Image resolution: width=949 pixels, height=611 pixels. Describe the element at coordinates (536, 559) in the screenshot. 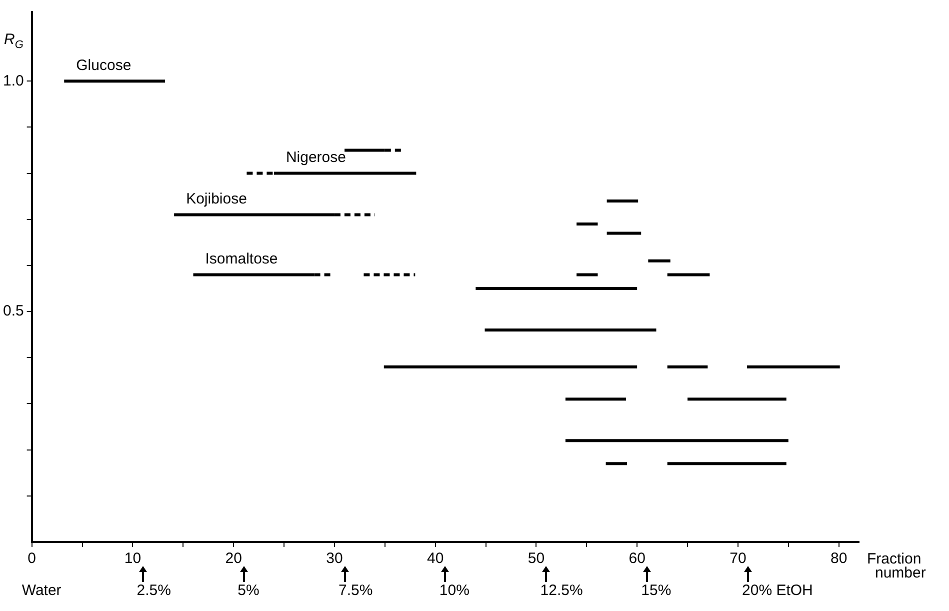

I see `x-tick-label: 50` at that location.